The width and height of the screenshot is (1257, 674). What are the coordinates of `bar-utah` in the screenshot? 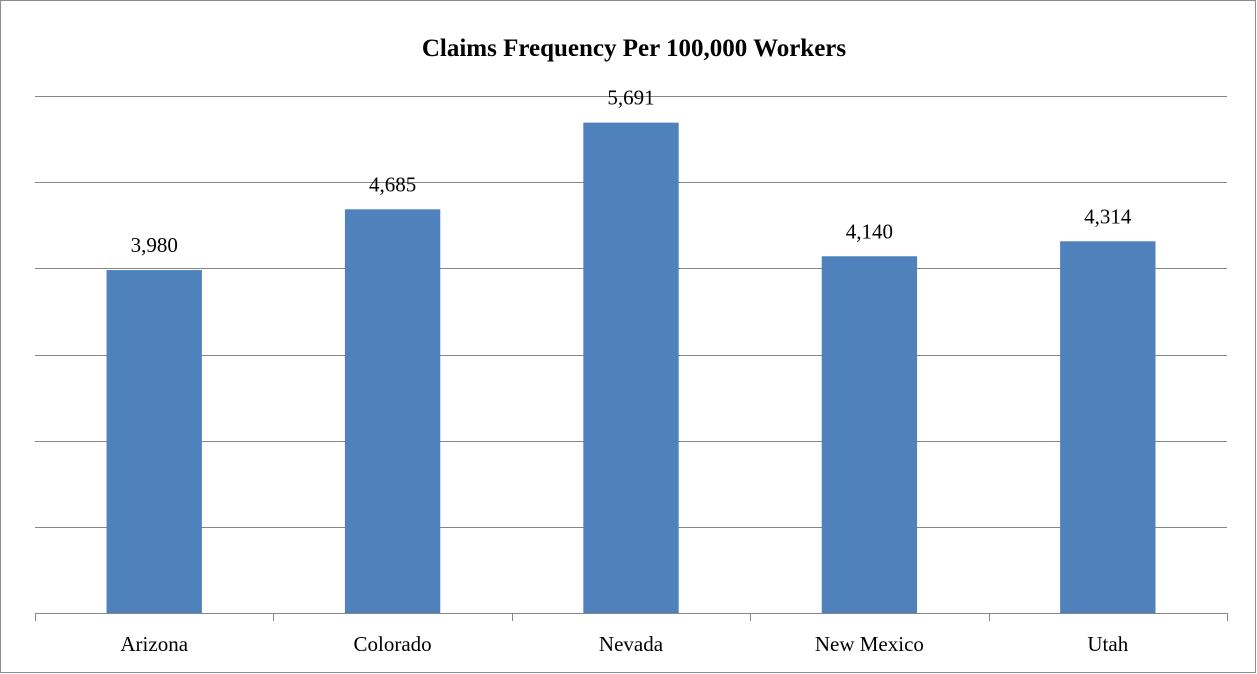 It's located at (1108, 427).